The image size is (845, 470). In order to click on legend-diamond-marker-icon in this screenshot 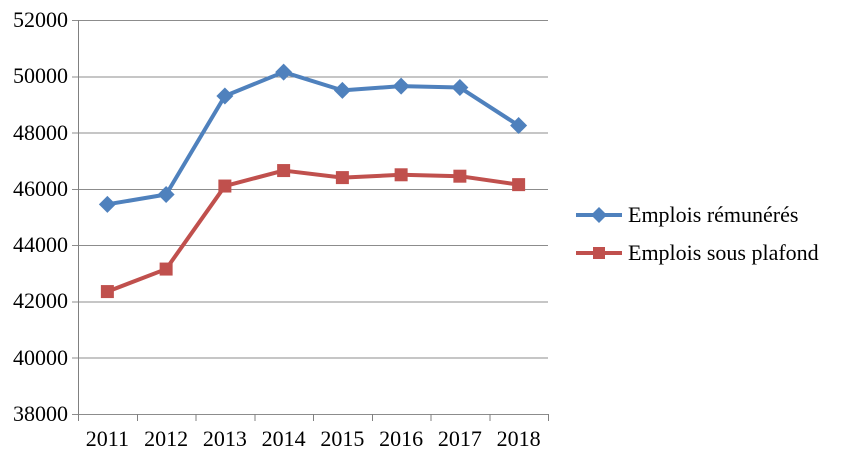, I will do `click(599, 215)`.